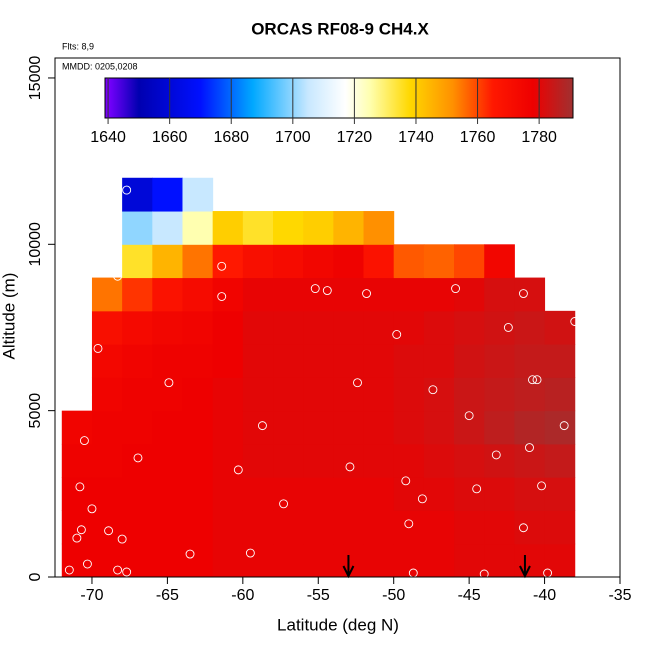 The height and width of the screenshot is (650, 650). I want to click on colorbar-tick-label: 1700, so click(293, 137).